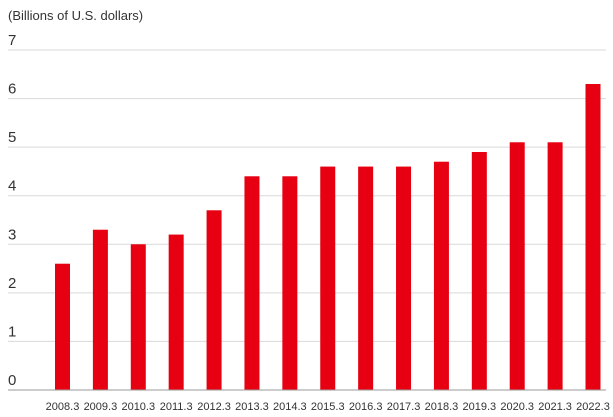  Describe the element at coordinates (252, 407) in the screenshot. I see `x-tick-label: 2013.3` at that location.